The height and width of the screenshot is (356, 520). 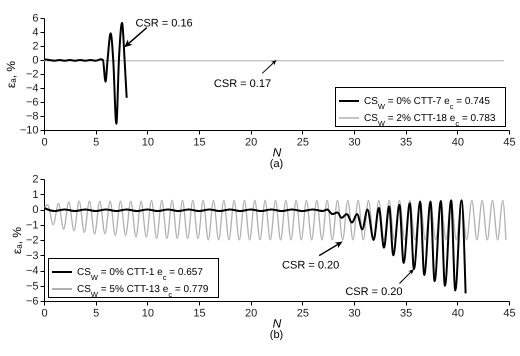 I want to click on text: (b), so click(x=277, y=335).